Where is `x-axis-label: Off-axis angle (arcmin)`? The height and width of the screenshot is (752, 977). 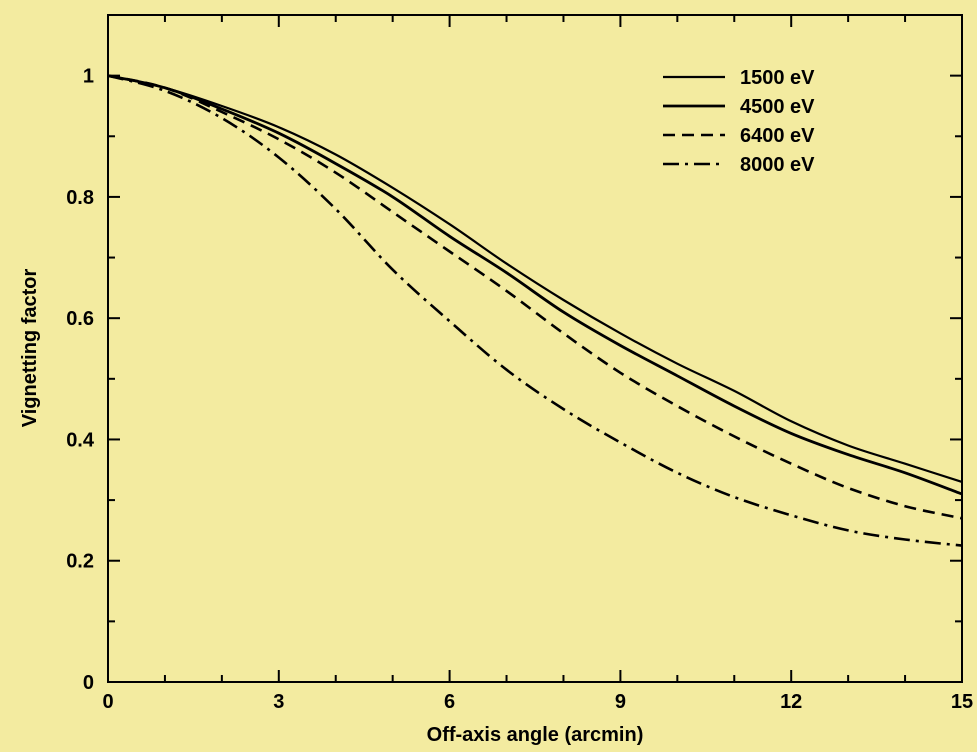 x-axis-label: Off-axis angle (arcmin) is located at coordinates (535, 735).